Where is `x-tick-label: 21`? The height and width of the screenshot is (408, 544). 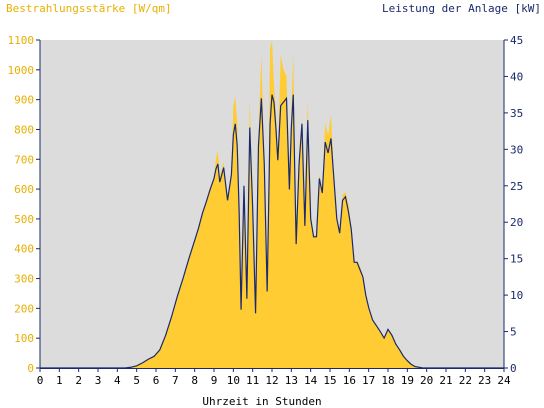 x-tick-label: 21 is located at coordinates (445, 380).